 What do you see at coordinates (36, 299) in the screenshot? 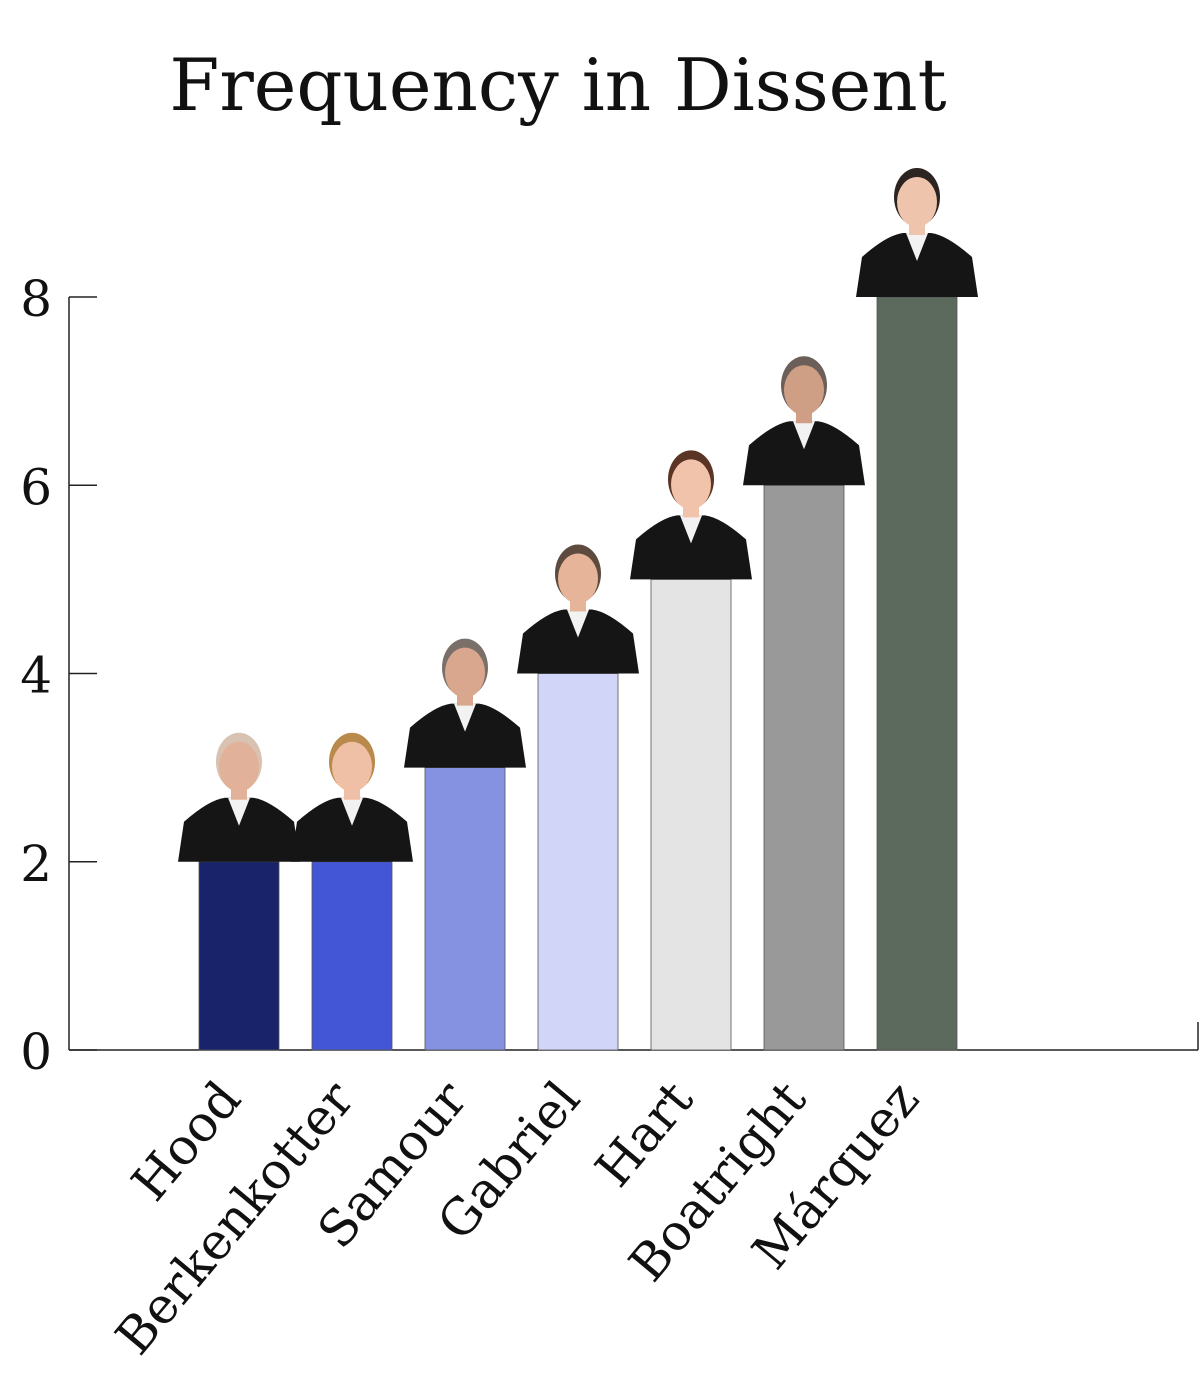
I see `y-tick-label: 8` at bounding box center [36, 299].